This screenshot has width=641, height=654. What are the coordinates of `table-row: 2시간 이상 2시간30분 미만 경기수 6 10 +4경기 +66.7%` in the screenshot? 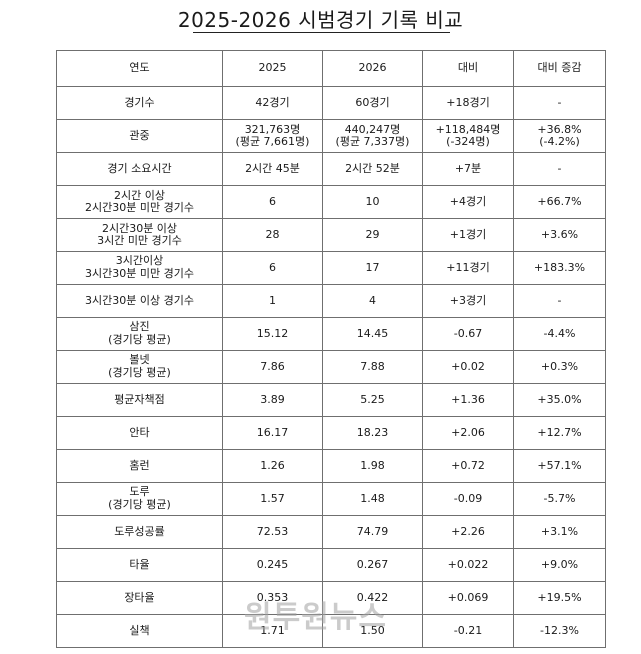 It's located at (331, 202).